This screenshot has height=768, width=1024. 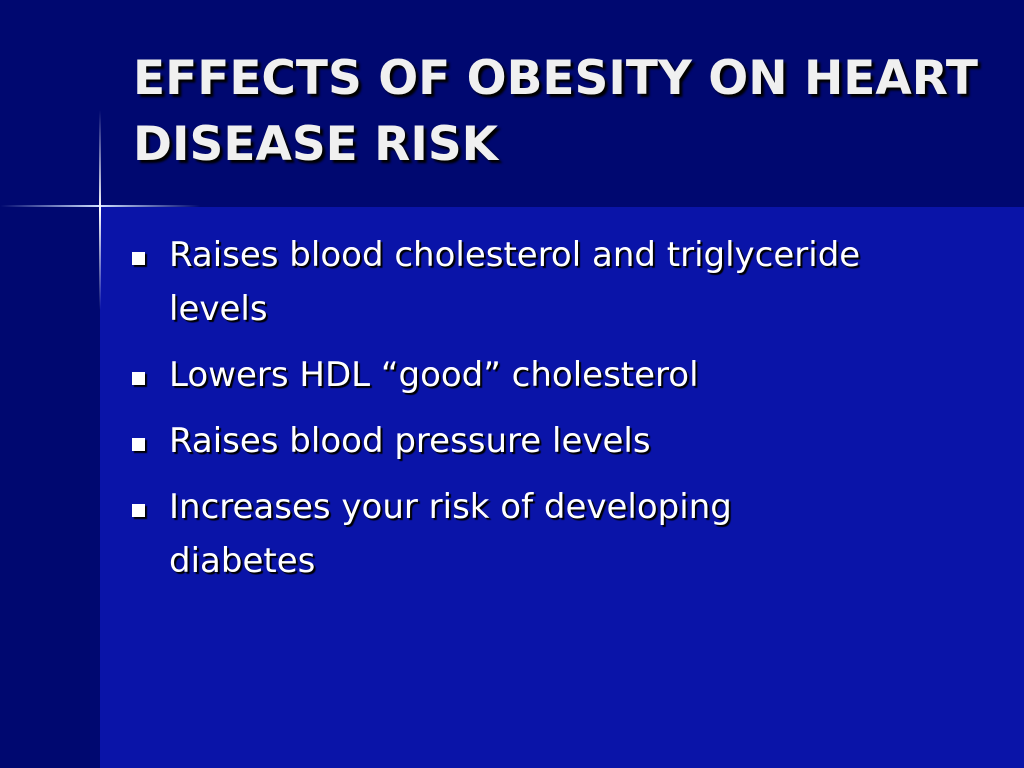 What do you see at coordinates (50, 487) in the screenshot?
I see `side-band` at bounding box center [50, 487].